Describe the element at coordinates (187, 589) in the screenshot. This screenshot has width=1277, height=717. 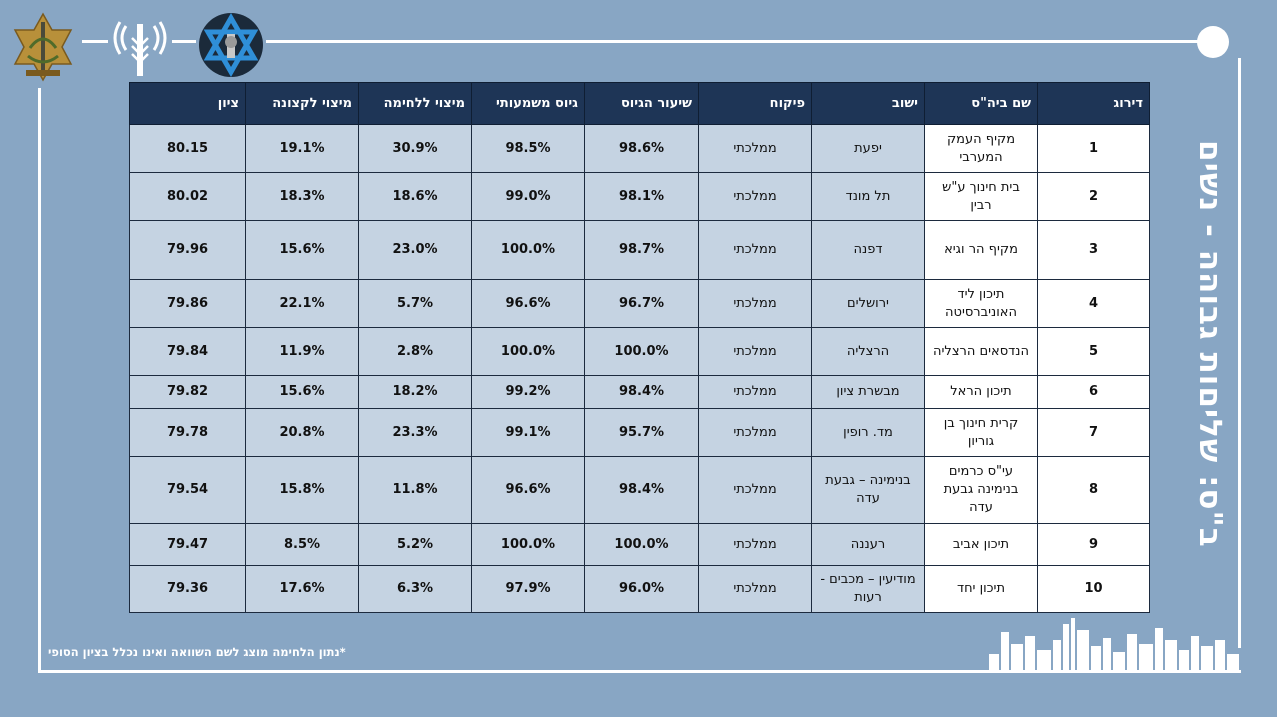
I see `score-cell: 79.36` at that location.